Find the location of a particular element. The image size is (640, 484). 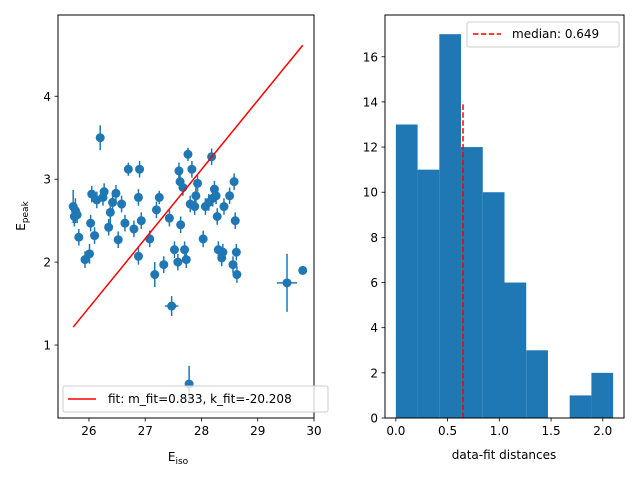

y-tick-label: 8 is located at coordinates (374, 238).